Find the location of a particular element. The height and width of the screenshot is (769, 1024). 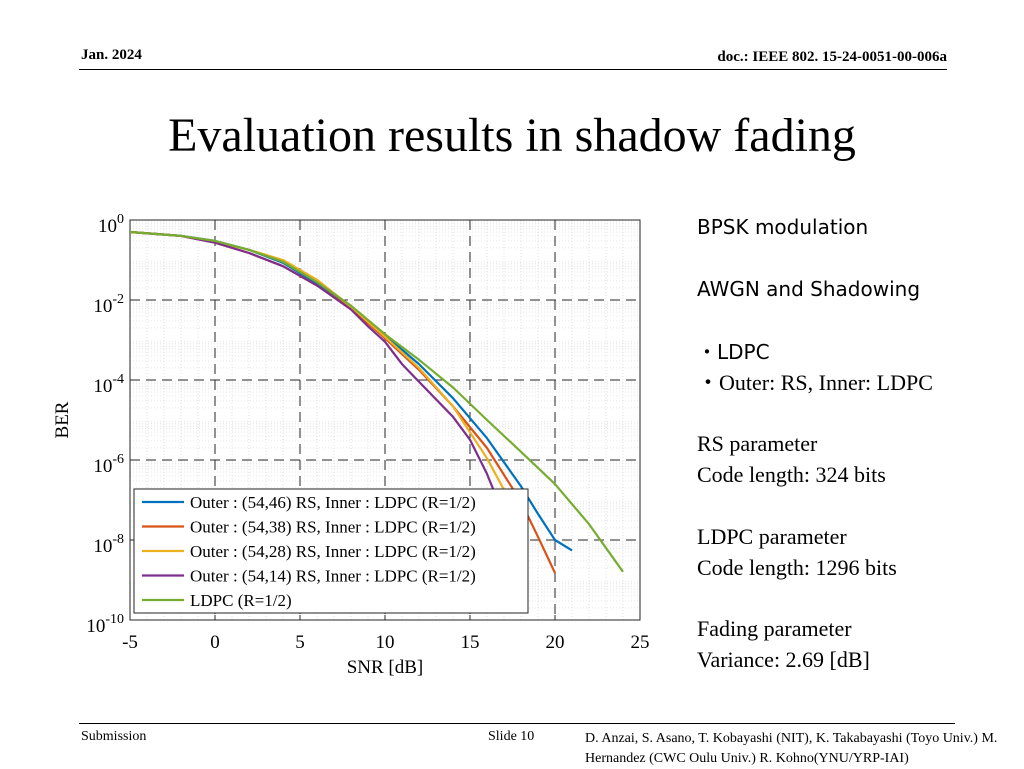

x-tick-label: 25 is located at coordinates (640, 642).